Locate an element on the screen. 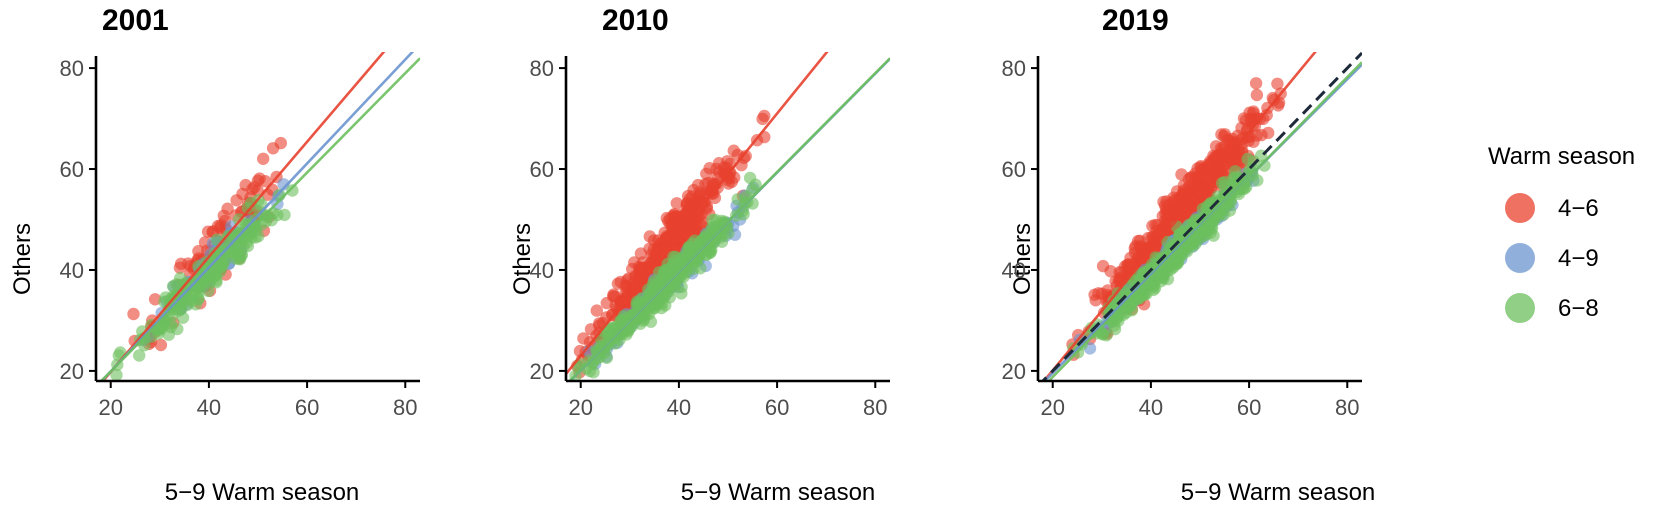 This screenshot has height=520, width=1668. x-tick-label: 80 is located at coordinates (405, 407).